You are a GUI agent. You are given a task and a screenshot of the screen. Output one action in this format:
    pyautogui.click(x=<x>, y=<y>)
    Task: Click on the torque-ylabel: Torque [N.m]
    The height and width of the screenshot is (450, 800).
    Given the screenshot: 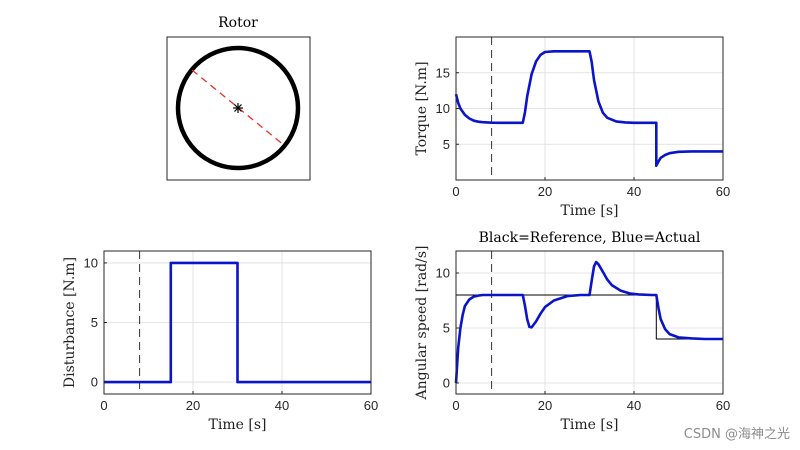 What is the action you would take?
    pyautogui.click(x=422, y=108)
    